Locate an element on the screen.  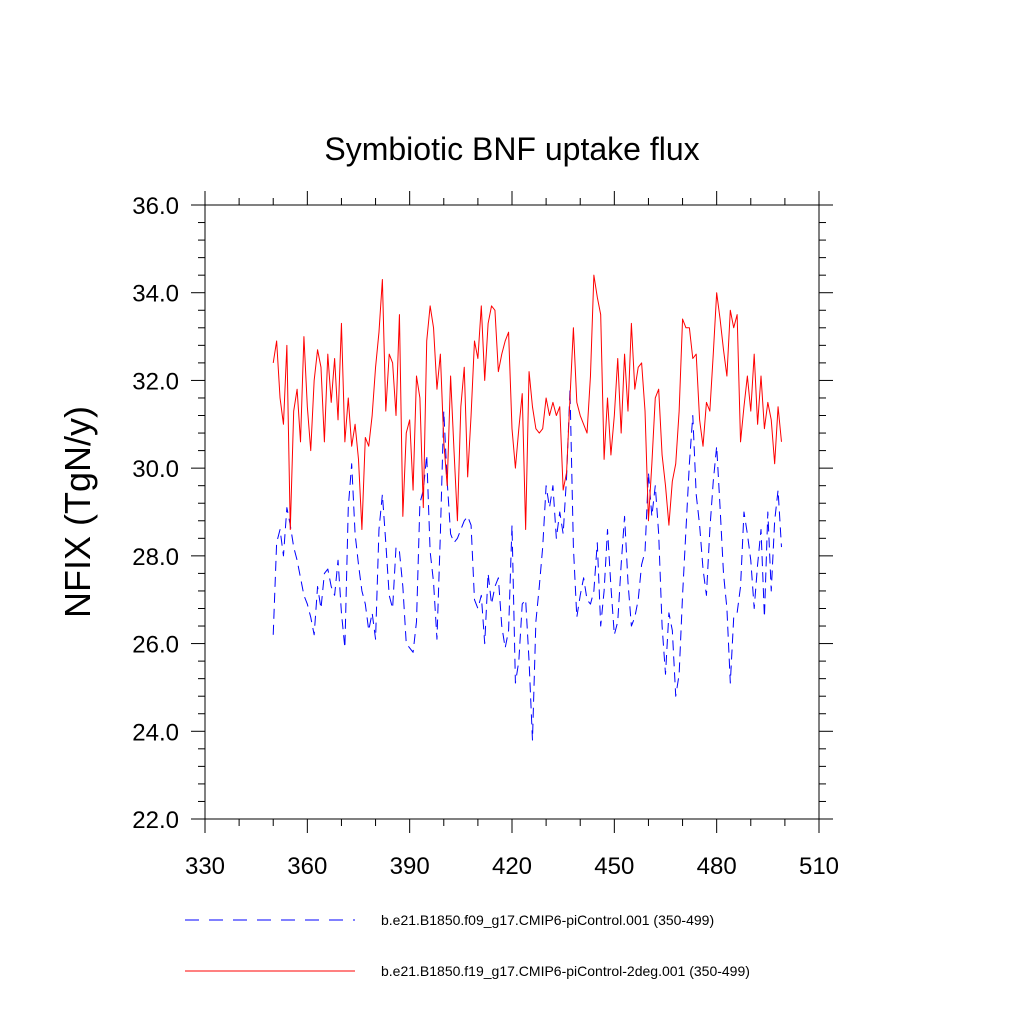
x-tick-label: 450 is located at coordinates (614, 866).